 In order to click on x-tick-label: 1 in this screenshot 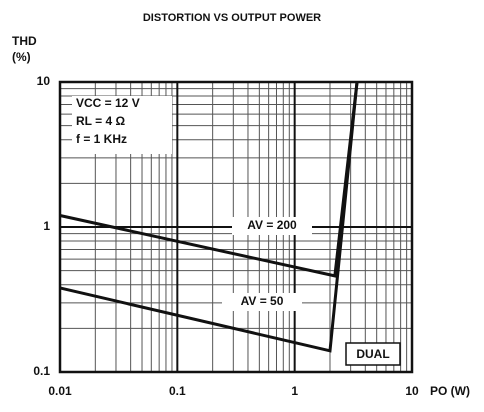, I will do `click(294, 391)`.